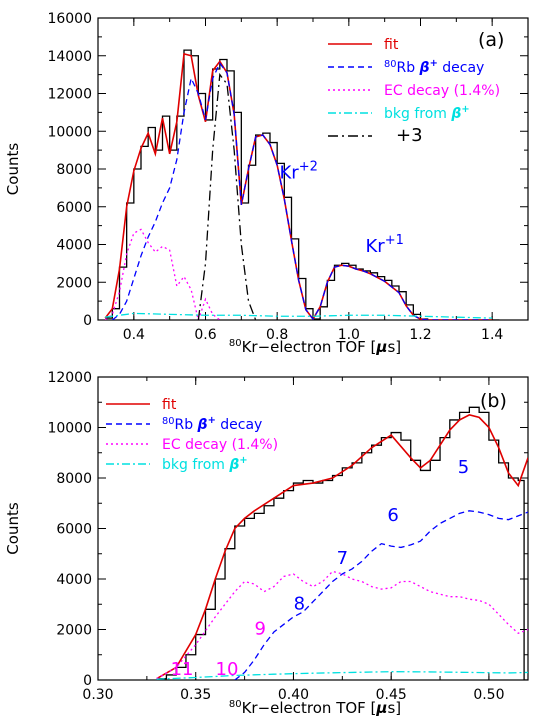  I want to click on x-tick-label: 0.4, so click(134, 335).